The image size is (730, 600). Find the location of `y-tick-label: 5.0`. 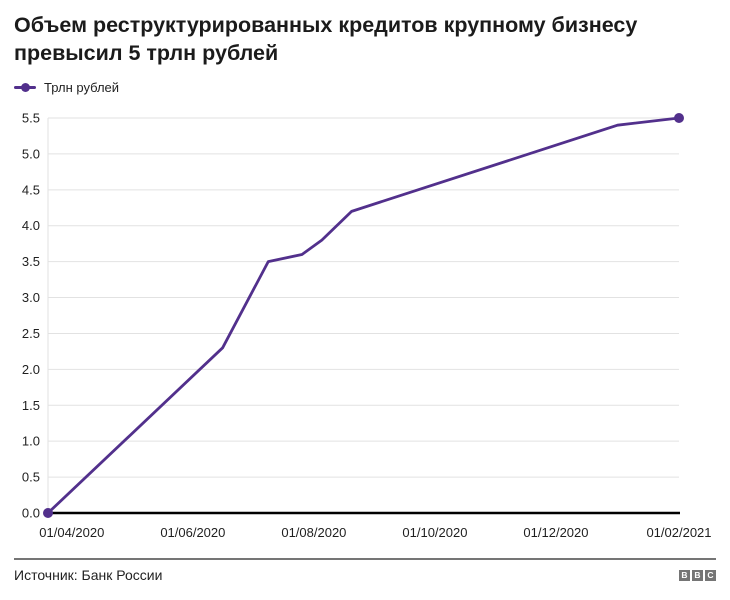

y-tick-label: 5.0 is located at coordinates (31, 153).